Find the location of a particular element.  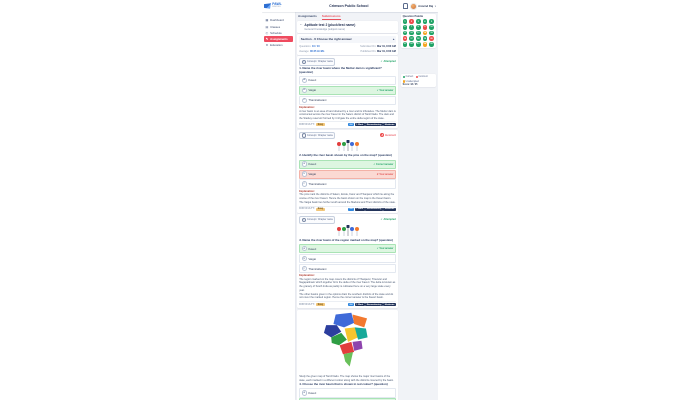

option-row: B Vaigai is located at coordinates (347, 259).